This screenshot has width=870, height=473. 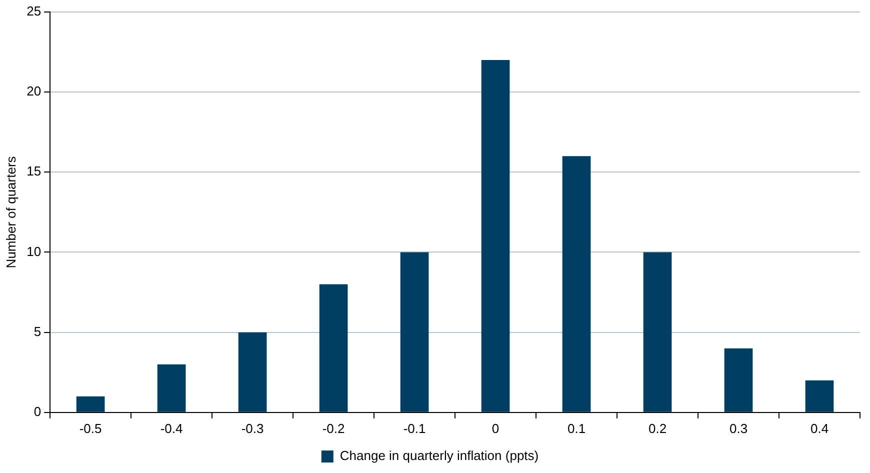 I want to click on x-tick-label: 0.2, so click(x=657, y=428).